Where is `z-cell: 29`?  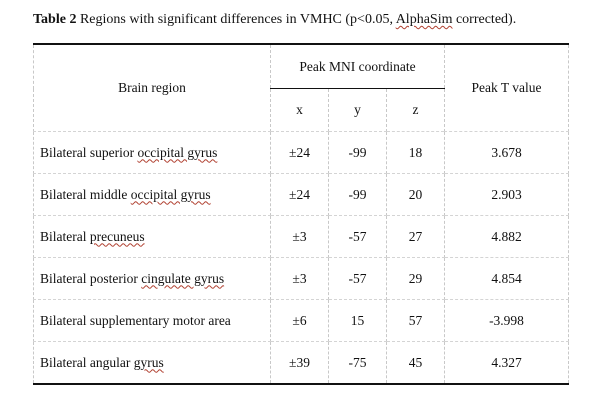
z-cell: 29 is located at coordinates (415, 278).